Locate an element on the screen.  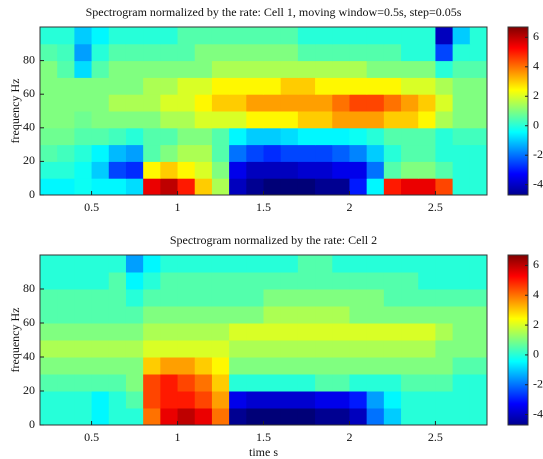
y-tick-label: 20 is located at coordinates (29, 390).